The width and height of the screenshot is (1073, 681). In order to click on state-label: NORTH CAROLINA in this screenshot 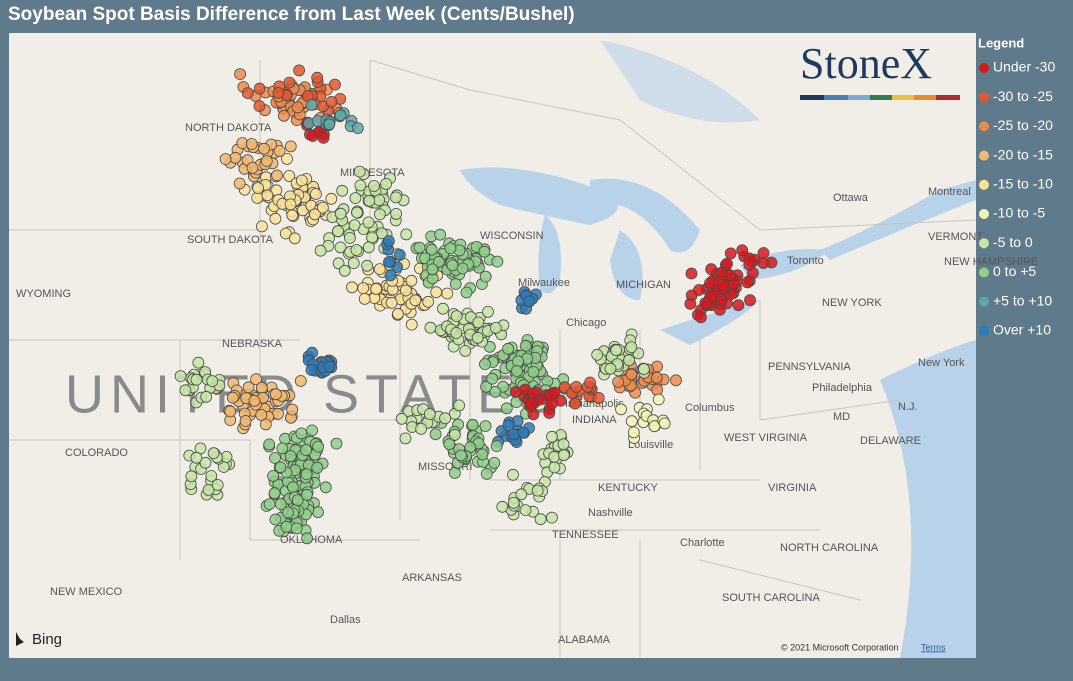, I will do `click(829, 548)`.